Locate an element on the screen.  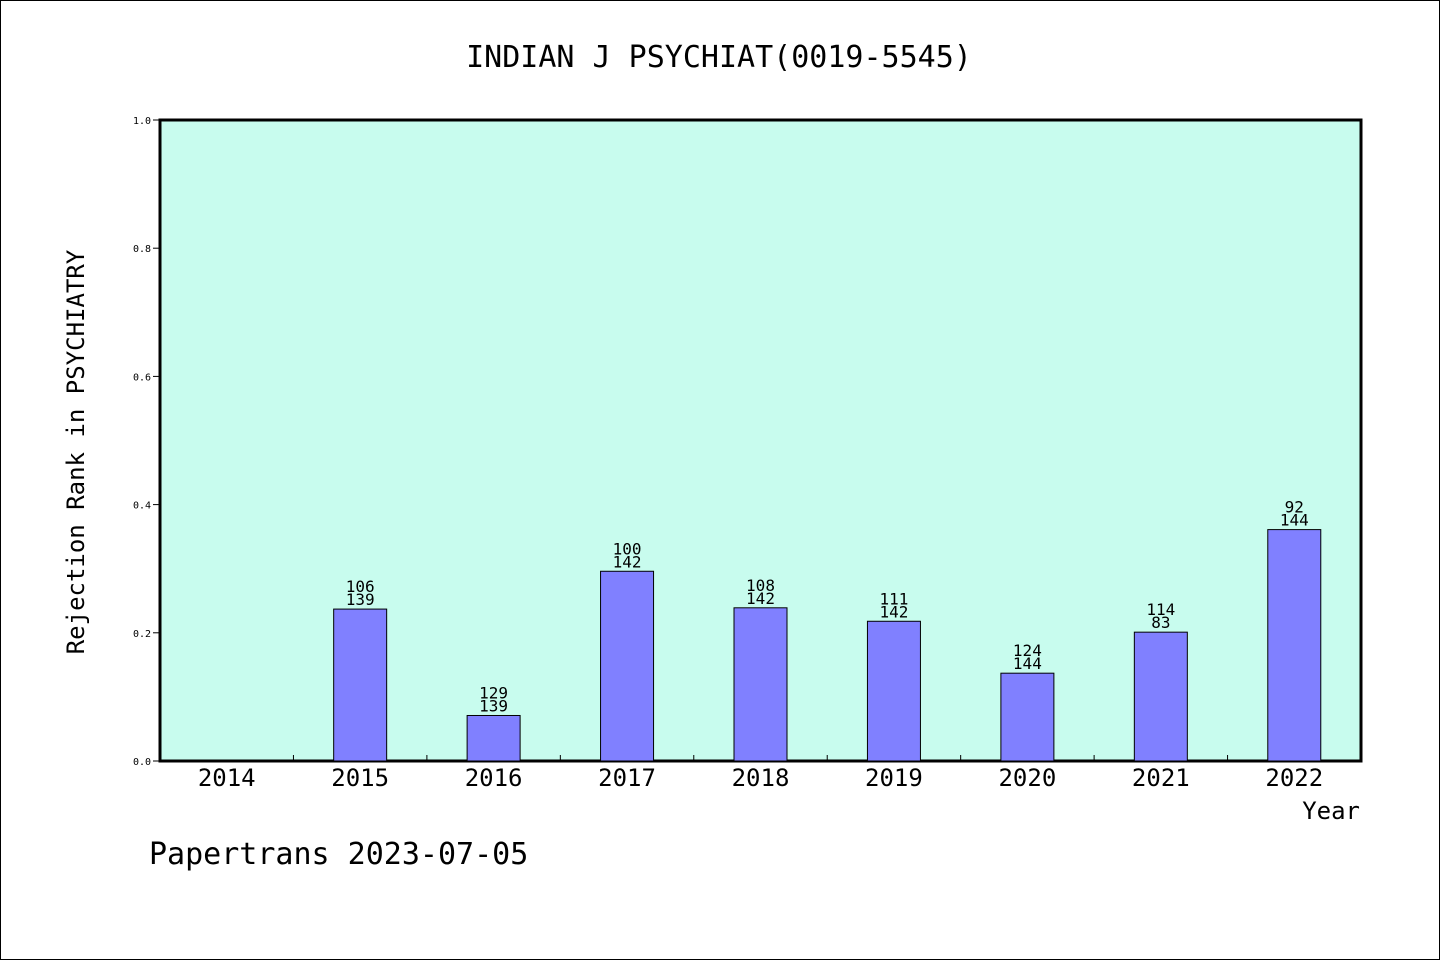
x-tick-label: 2016 is located at coordinates (494, 778).